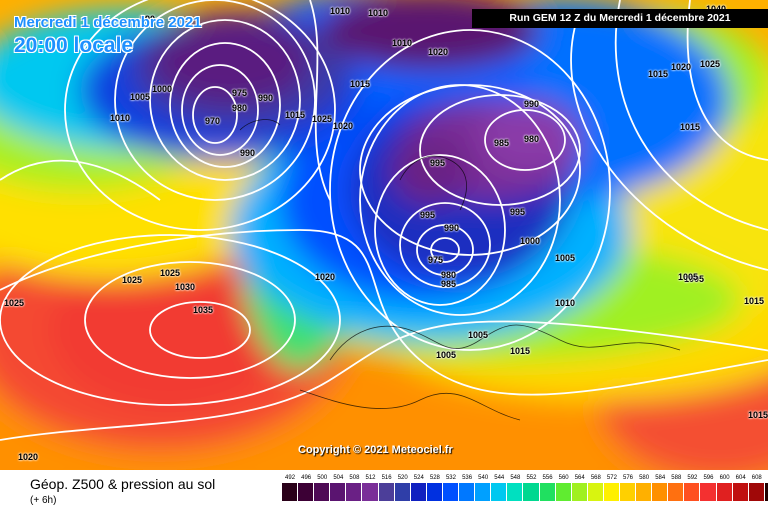  Describe the element at coordinates (676, 478) in the screenshot. I see `scale-tick-label: 588` at that location.